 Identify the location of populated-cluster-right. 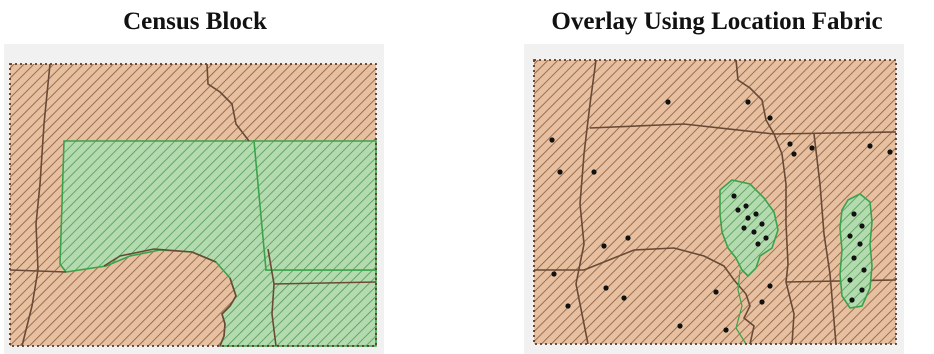
(856, 251).